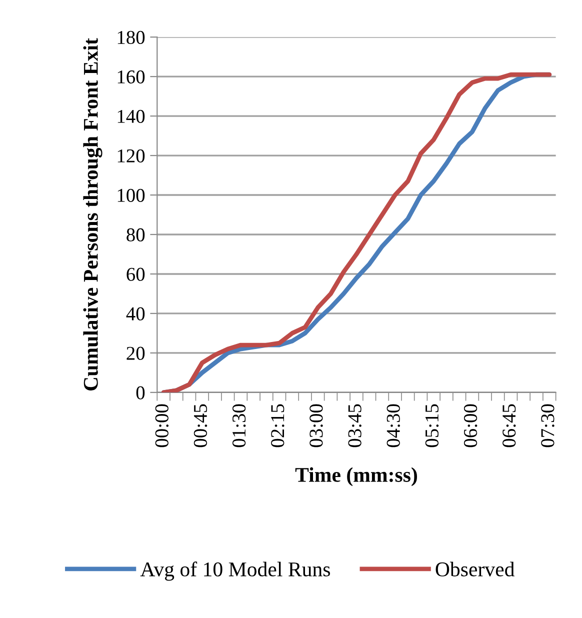  I want to click on y-tick-label: 160, so click(131, 77).